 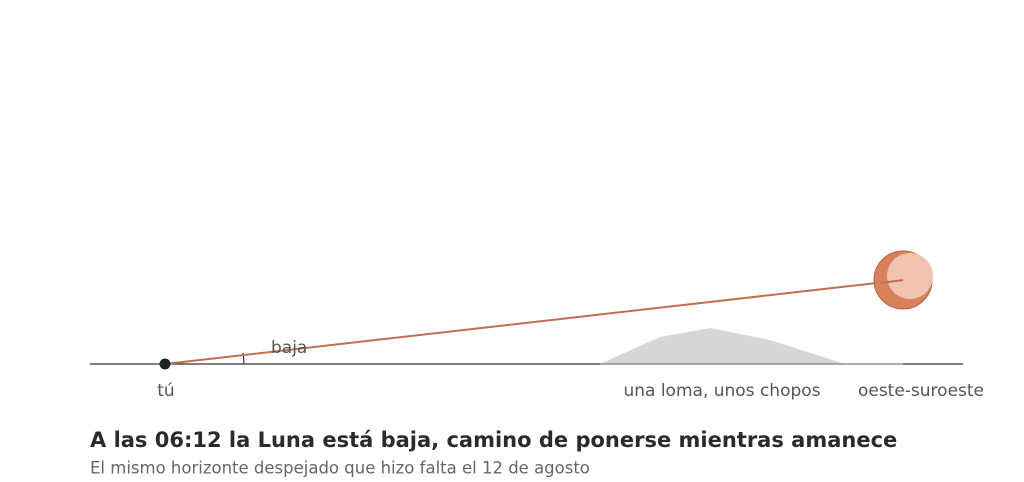 What do you see at coordinates (289, 348) in the screenshot?
I see `angle-label: baja` at bounding box center [289, 348].